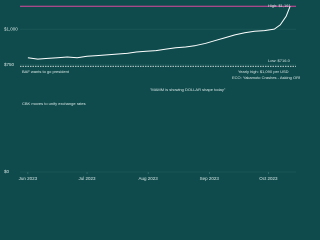 The image size is (320, 240). What do you see at coordinates (46, 71) in the screenshot?
I see `annotation: BAF wants to go president` at bounding box center [46, 71].